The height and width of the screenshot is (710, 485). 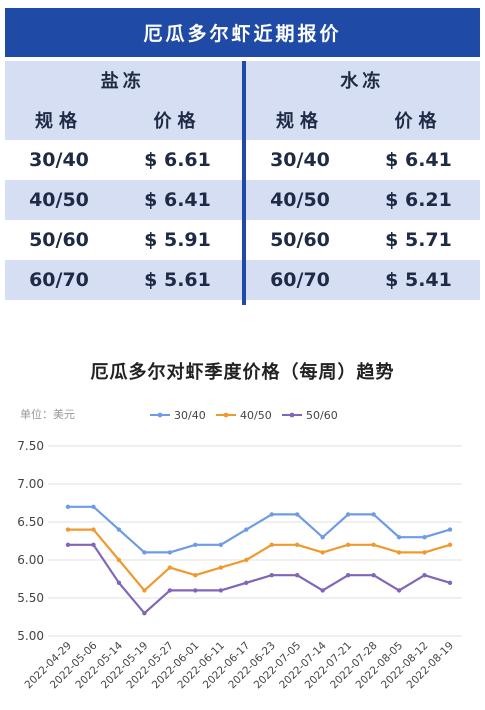 What do you see at coordinates (30, 446) in the screenshot?
I see `y-tick-label: 7.50` at bounding box center [30, 446].